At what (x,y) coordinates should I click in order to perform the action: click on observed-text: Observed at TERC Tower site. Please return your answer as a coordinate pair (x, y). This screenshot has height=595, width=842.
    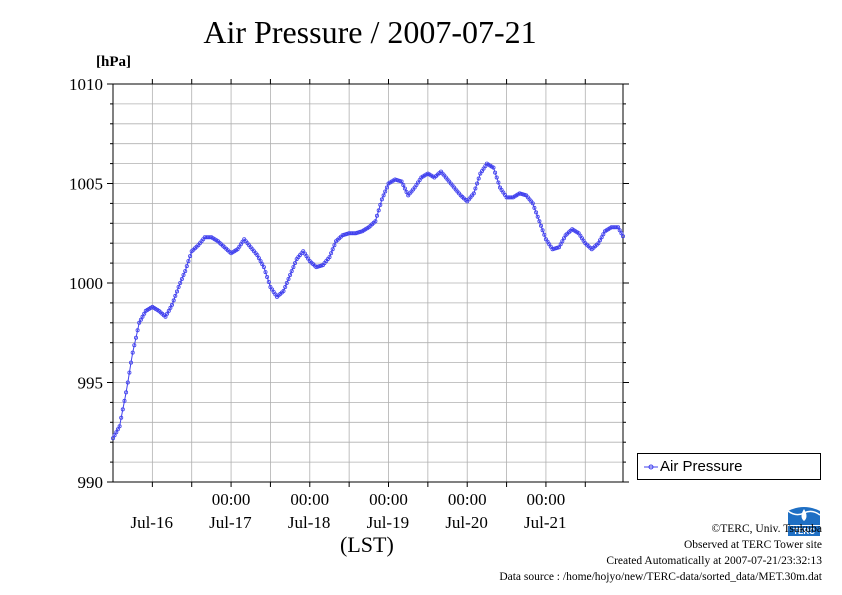
    Looking at the image, I should click on (752, 545).